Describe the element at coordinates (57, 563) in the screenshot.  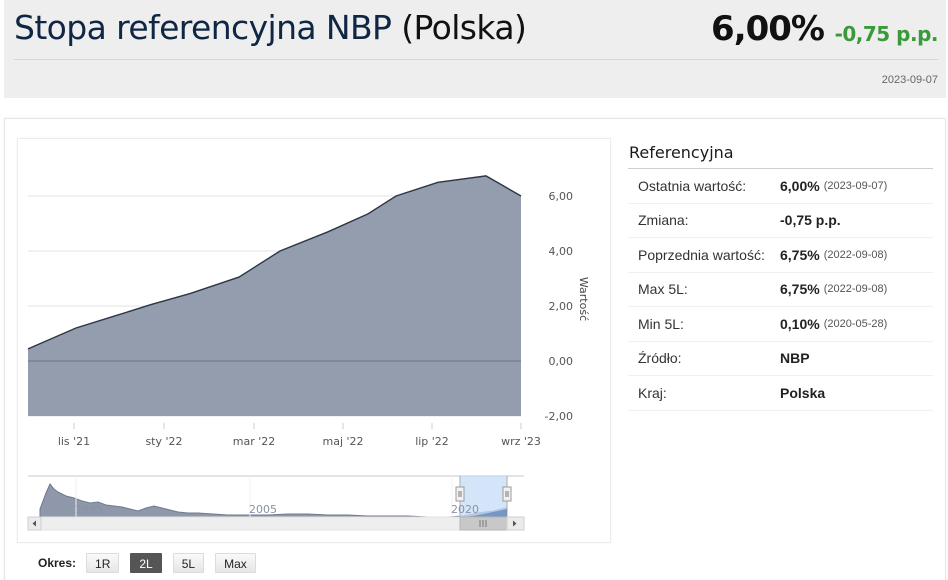
I see `period-label: Okres:` at that location.